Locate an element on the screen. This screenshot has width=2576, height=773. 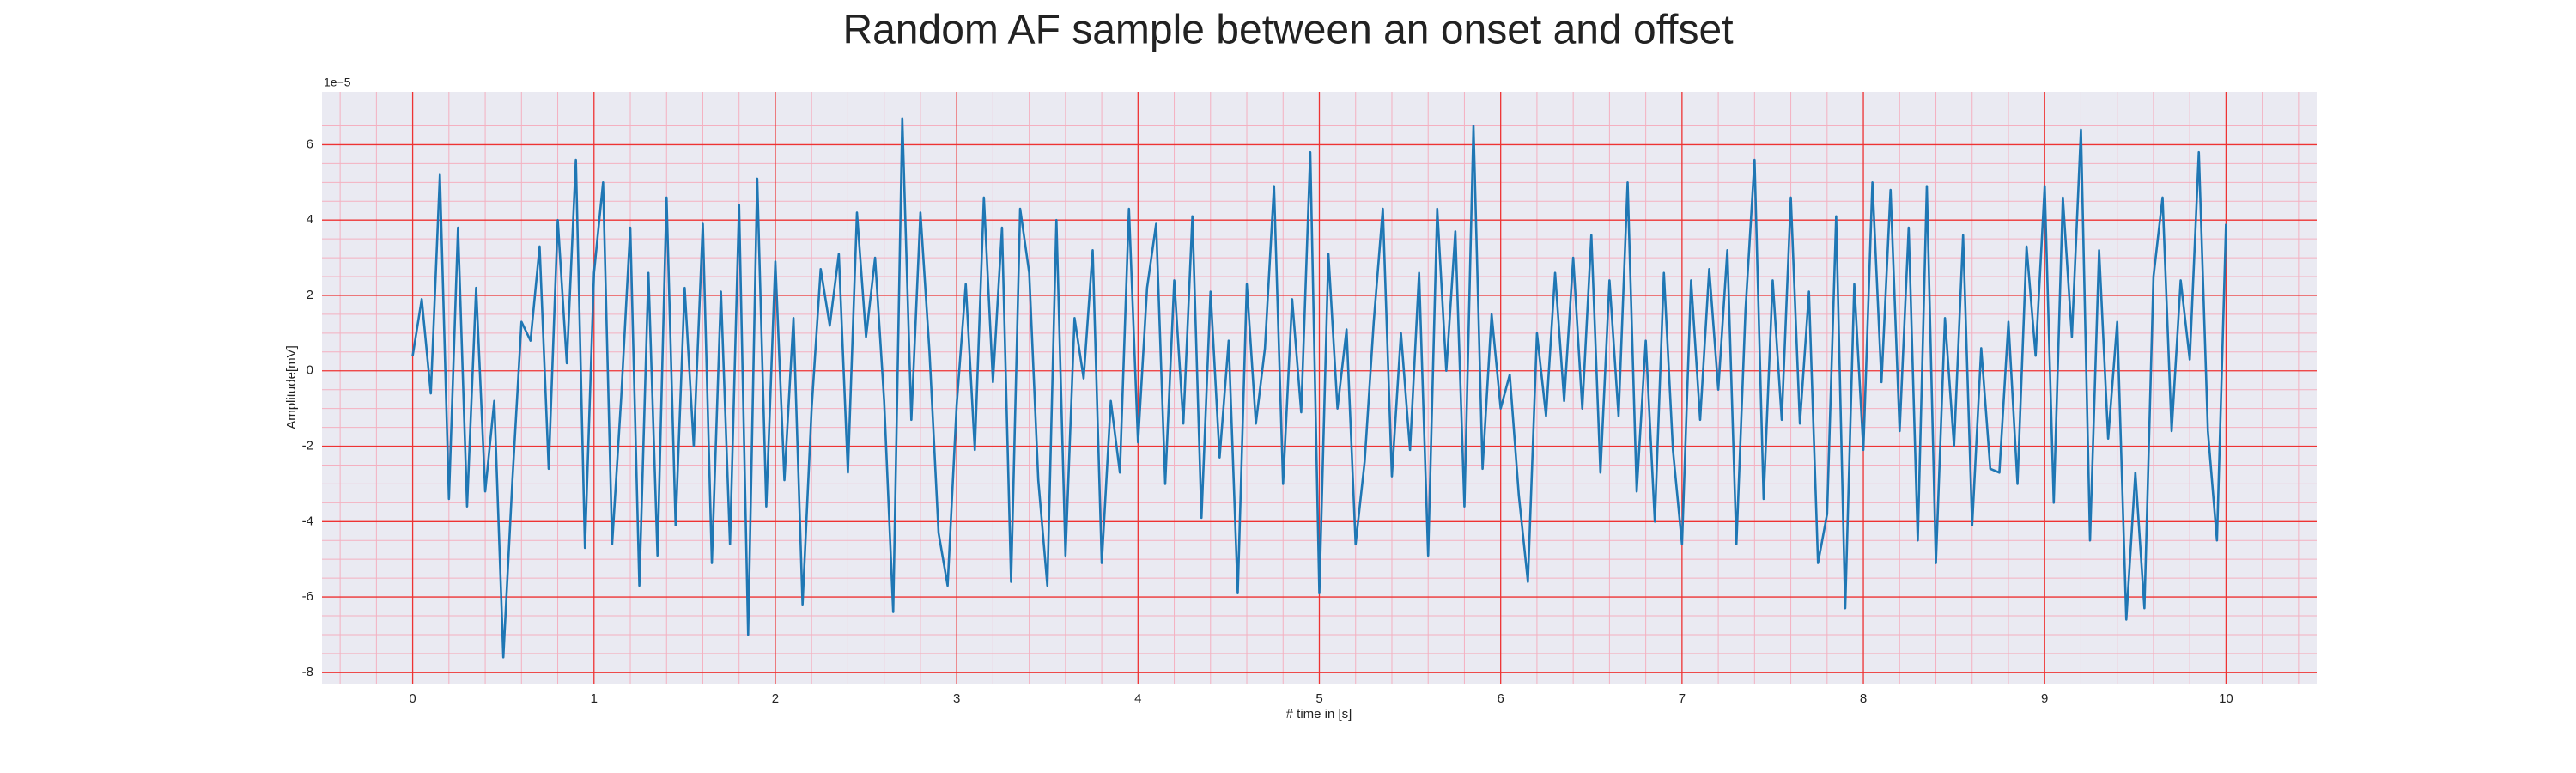
y-tick-label: -8 is located at coordinates (307, 672).